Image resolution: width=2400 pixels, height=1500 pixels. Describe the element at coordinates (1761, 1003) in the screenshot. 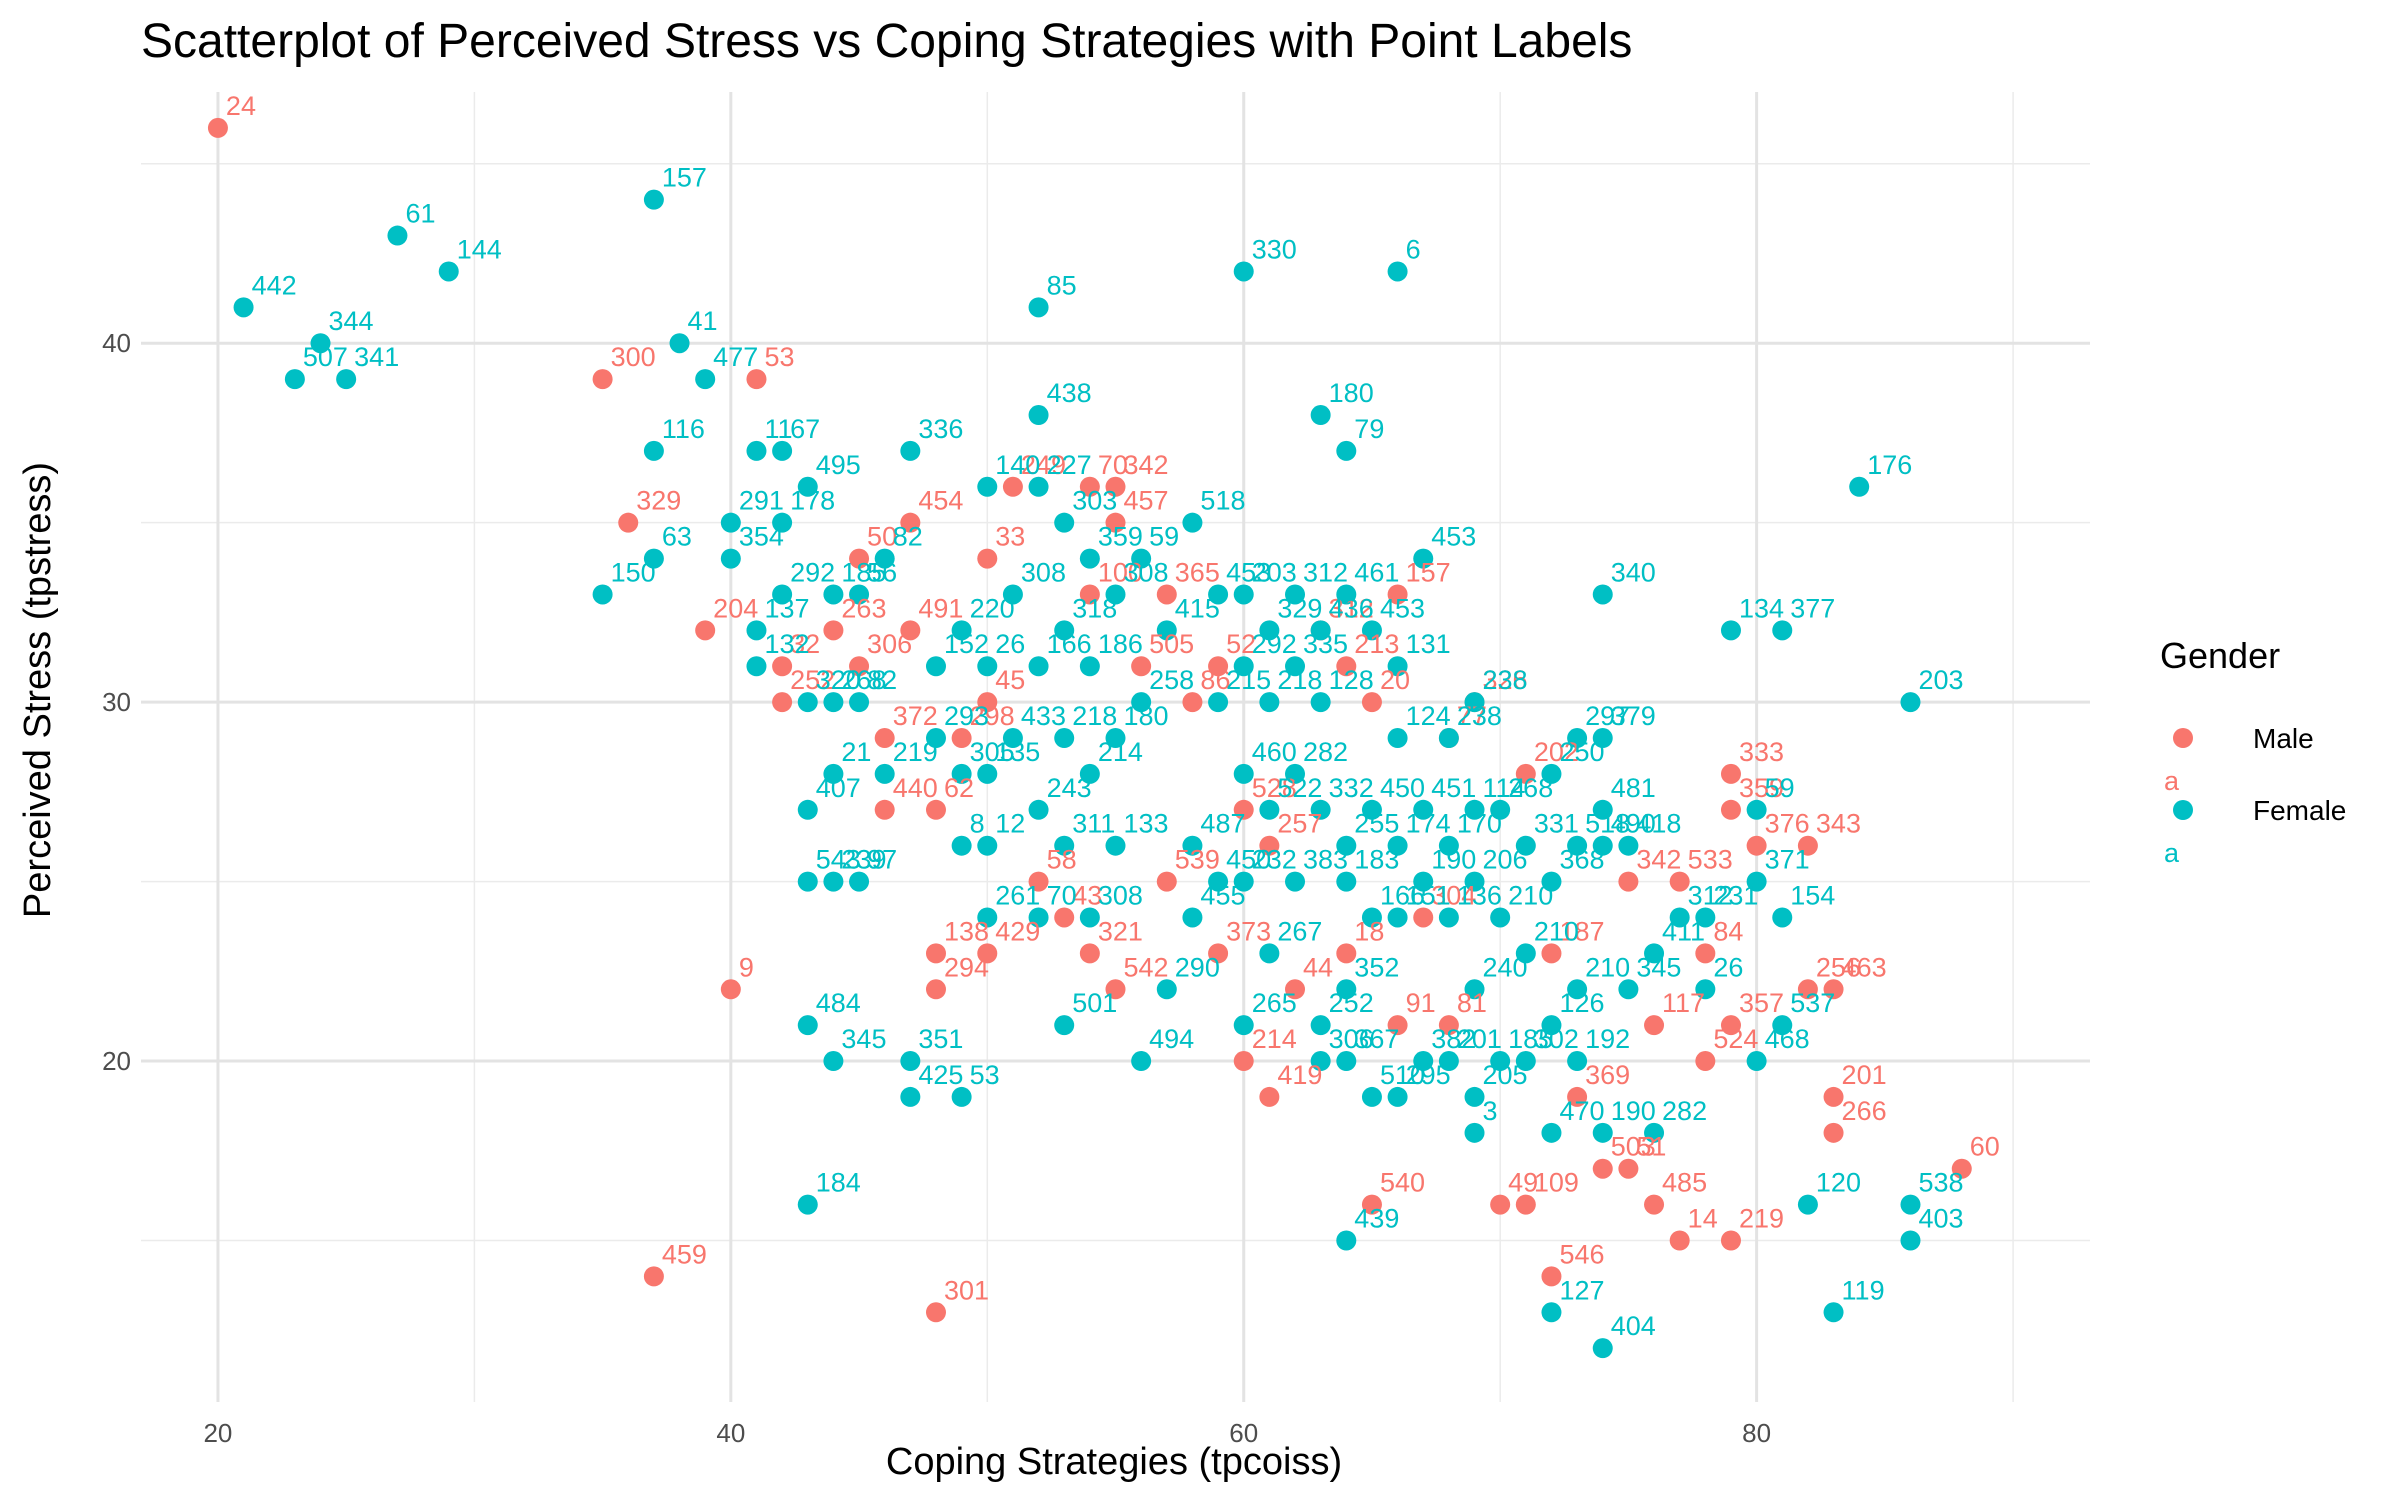

I see `point-label-male: 357` at that location.